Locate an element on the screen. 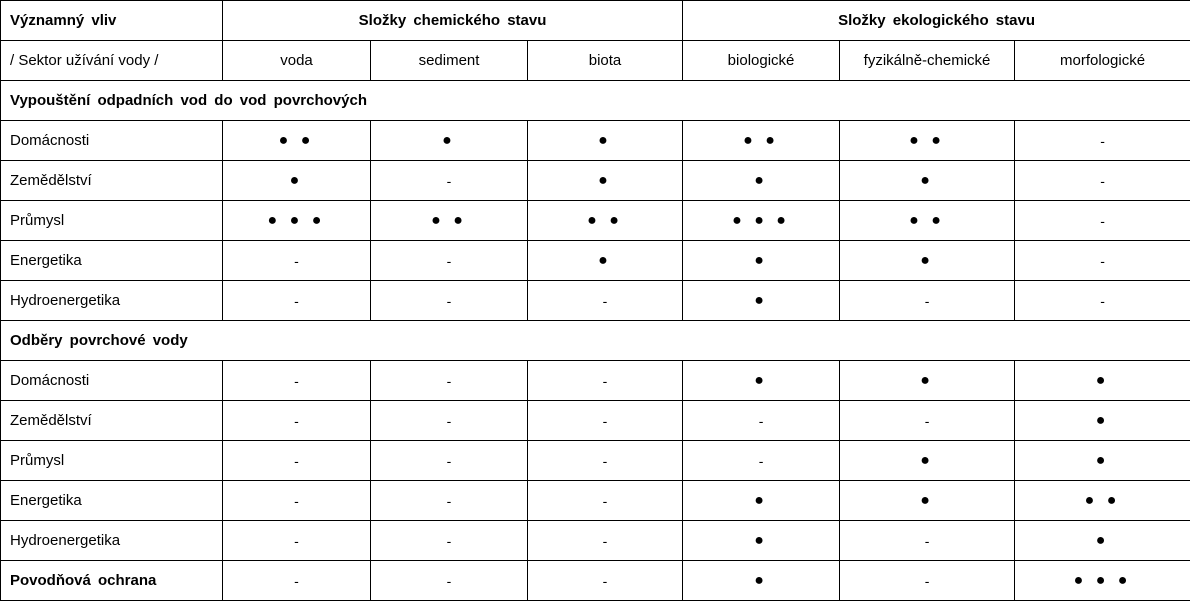 The image size is (1190, 609). table-row: Hydroenergetika - - - ● - - is located at coordinates (595, 300).